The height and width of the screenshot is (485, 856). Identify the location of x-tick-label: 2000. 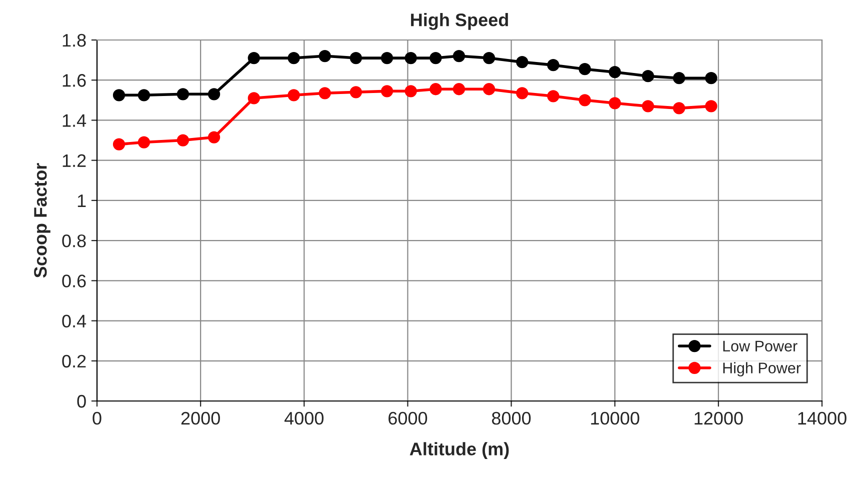
(200, 418).